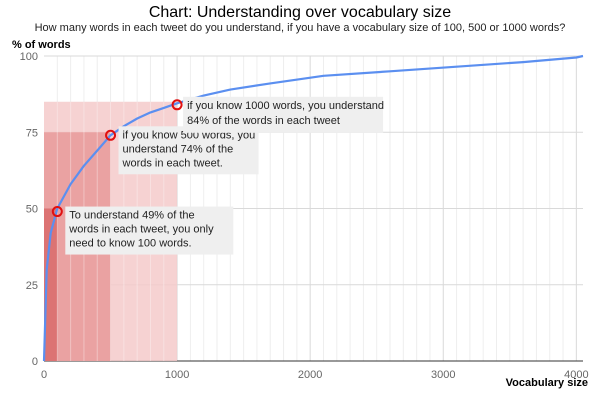 The width and height of the screenshot is (600, 400). Describe the element at coordinates (32, 133) in the screenshot. I see `y-tick-label: 75` at that location.